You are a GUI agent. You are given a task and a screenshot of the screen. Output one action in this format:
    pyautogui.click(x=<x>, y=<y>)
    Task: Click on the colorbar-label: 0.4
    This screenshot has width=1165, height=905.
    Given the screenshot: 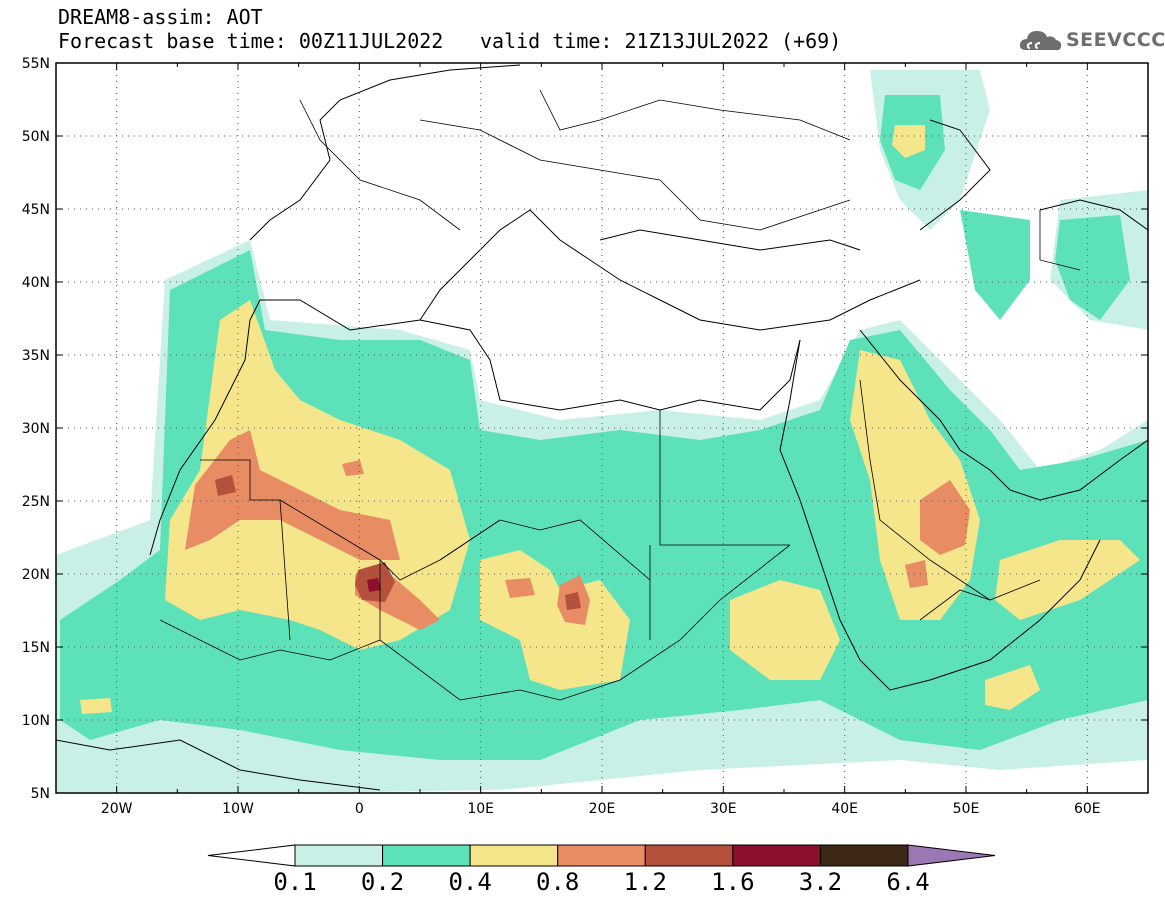 What is the action you would take?
    pyautogui.click(x=470, y=882)
    